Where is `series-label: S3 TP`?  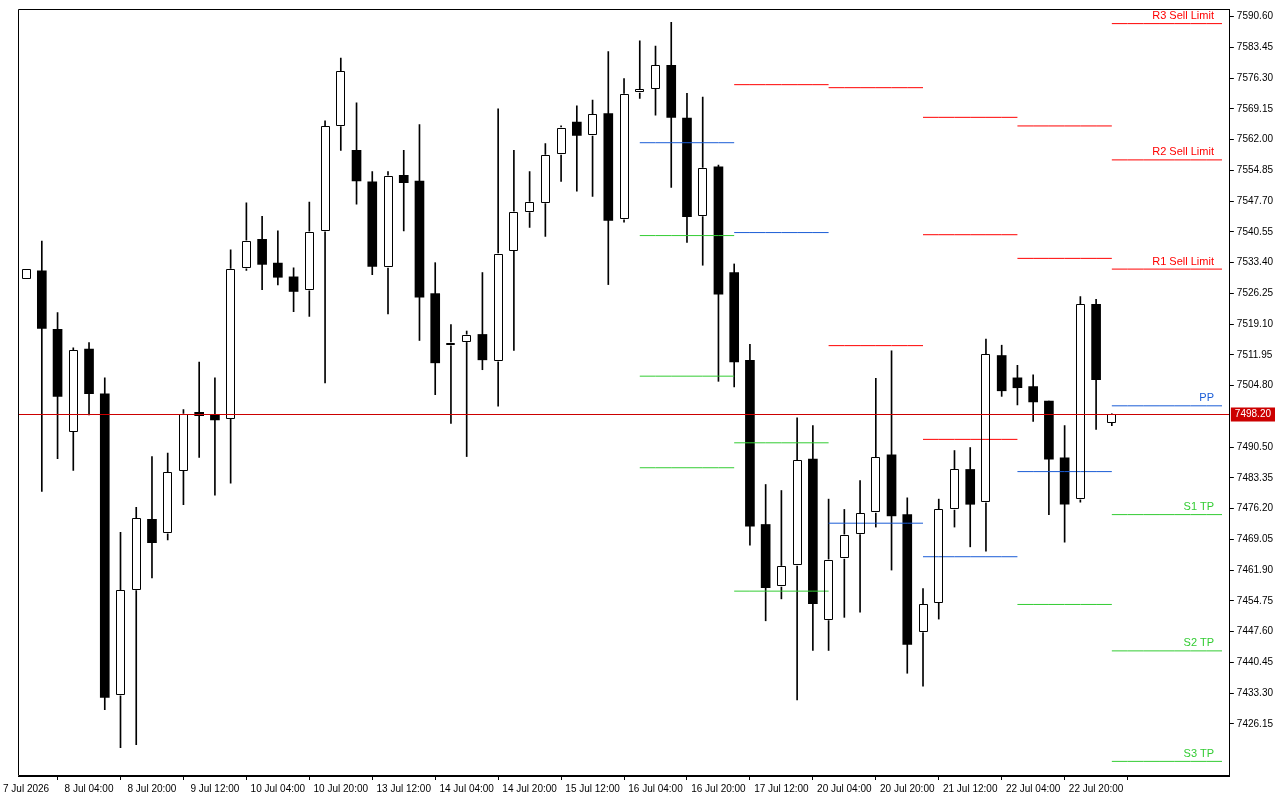 series-label: S3 TP is located at coordinates (1198, 752).